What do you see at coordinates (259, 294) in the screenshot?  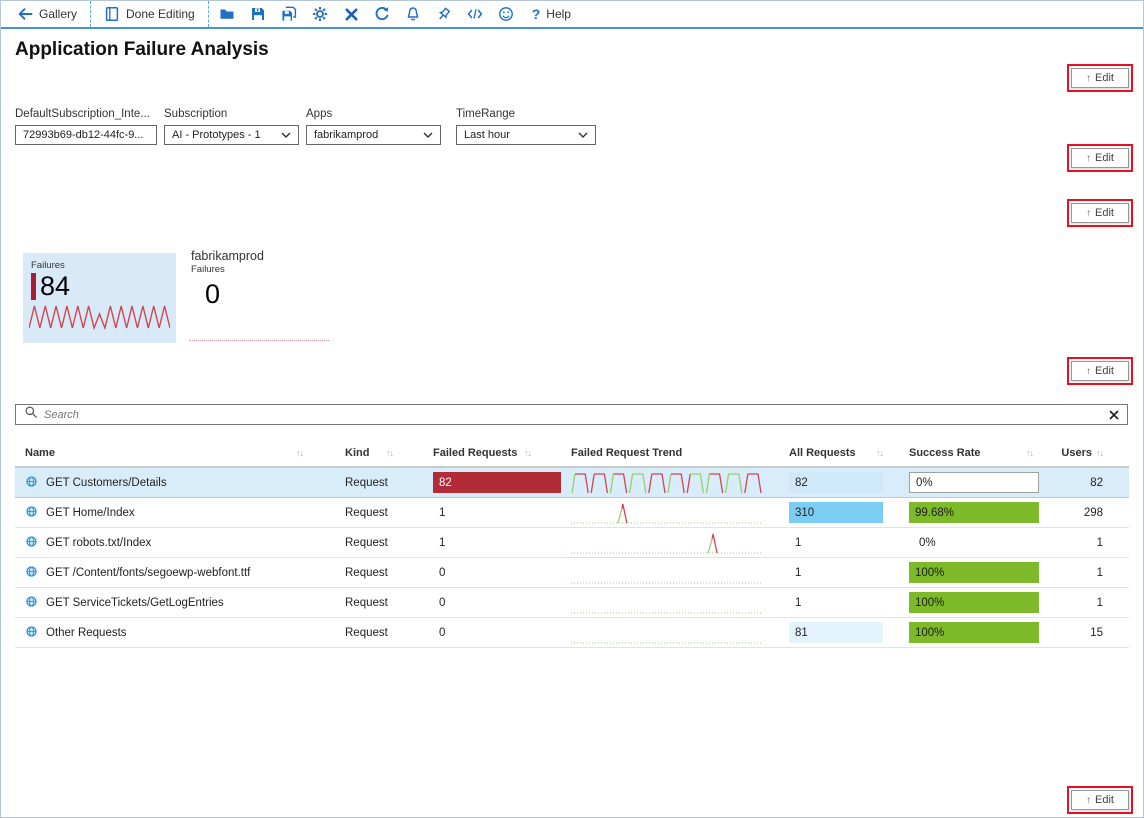 I see `app-failures-tile: fabrikamprod Failures 0` at bounding box center [259, 294].